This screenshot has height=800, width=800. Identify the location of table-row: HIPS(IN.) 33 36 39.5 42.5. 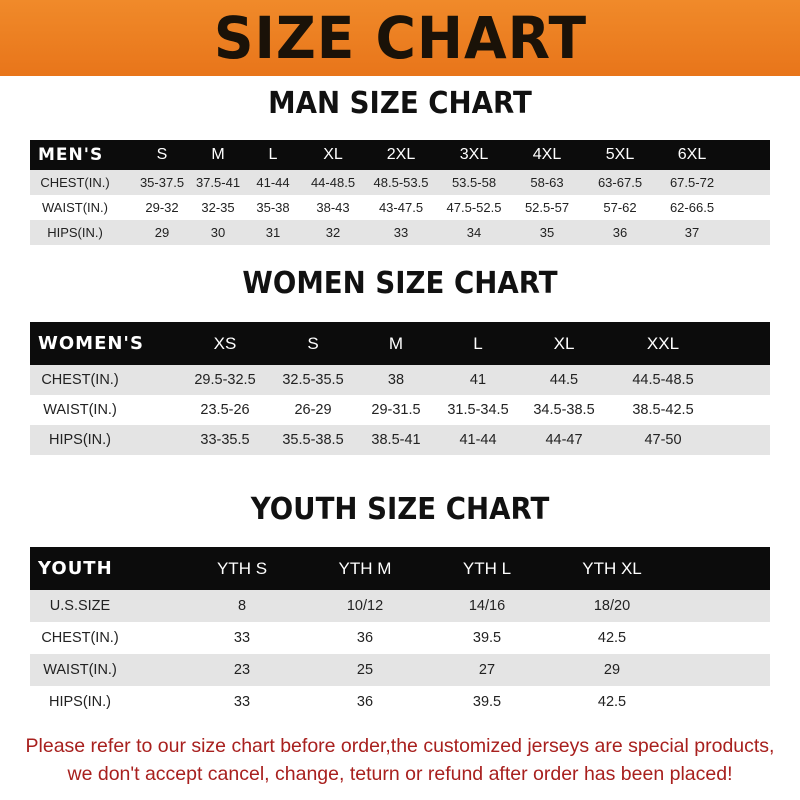
(400, 702).